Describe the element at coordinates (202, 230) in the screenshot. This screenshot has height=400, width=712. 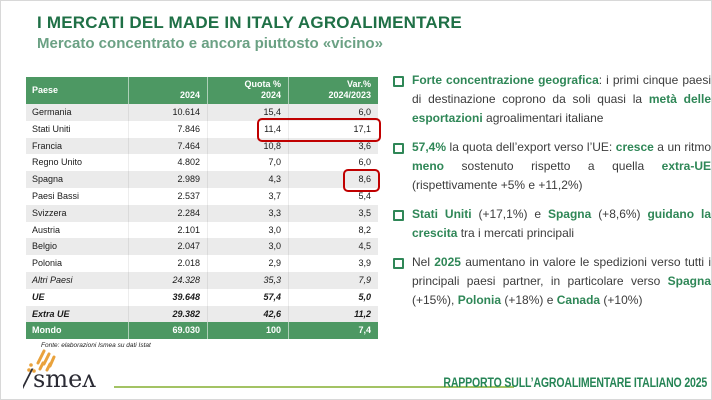
I see `table-row: Austria 2.101 3,0 8,2` at that location.